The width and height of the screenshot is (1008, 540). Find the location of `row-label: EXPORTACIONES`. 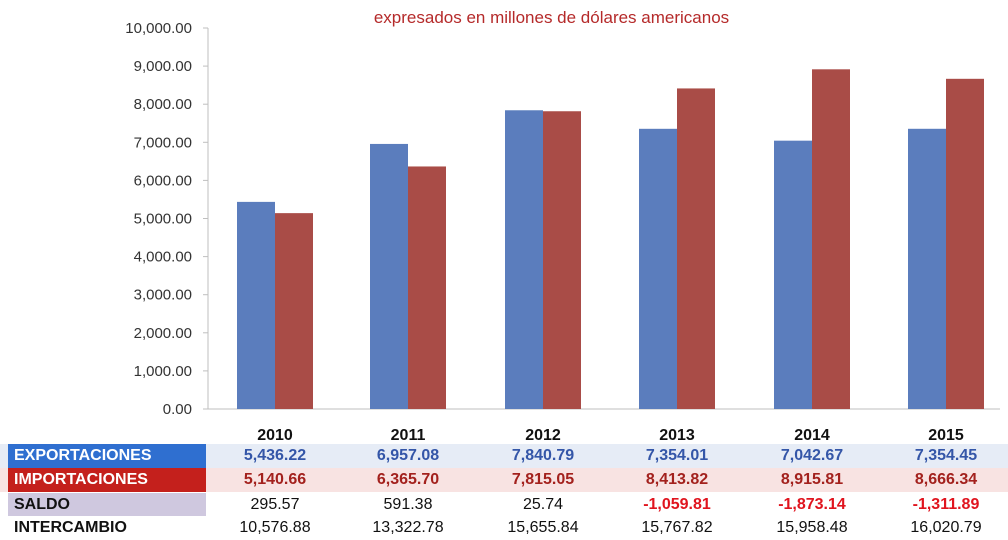

row-label: EXPORTACIONES is located at coordinates (107, 456).